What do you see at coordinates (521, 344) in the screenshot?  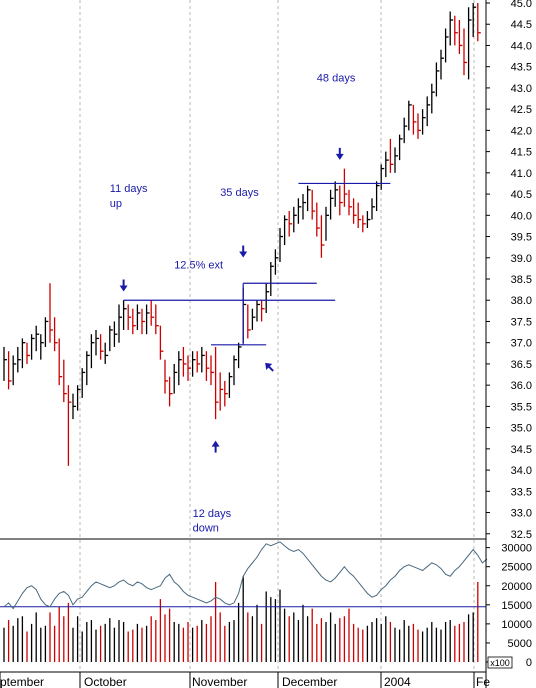 I see `price-tick-label: 37.0` at bounding box center [521, 344].